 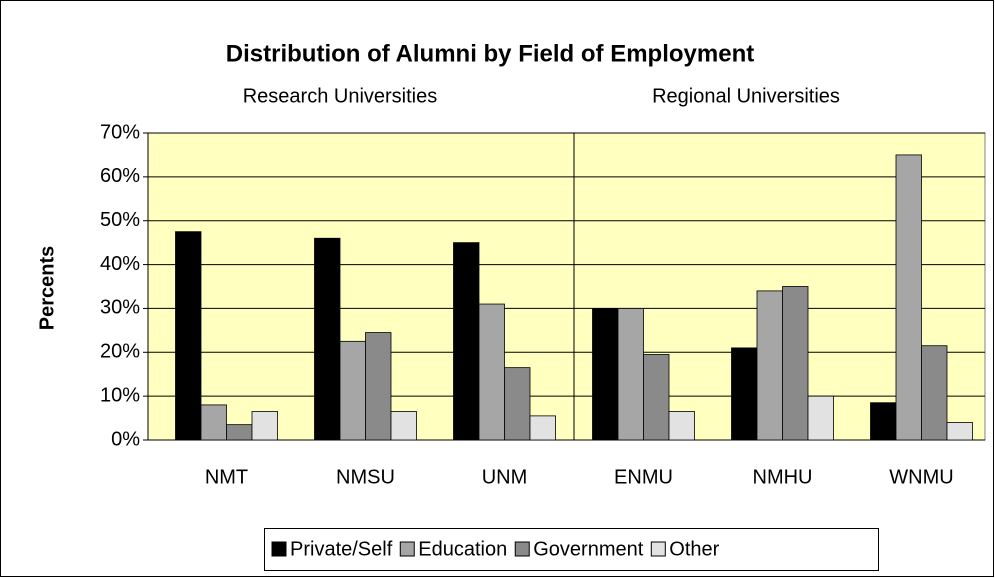 What do you see at coordinates (120, 308) in the screenshot?
I see `y-tick-label: 30%` at bounding box center [120, 308].